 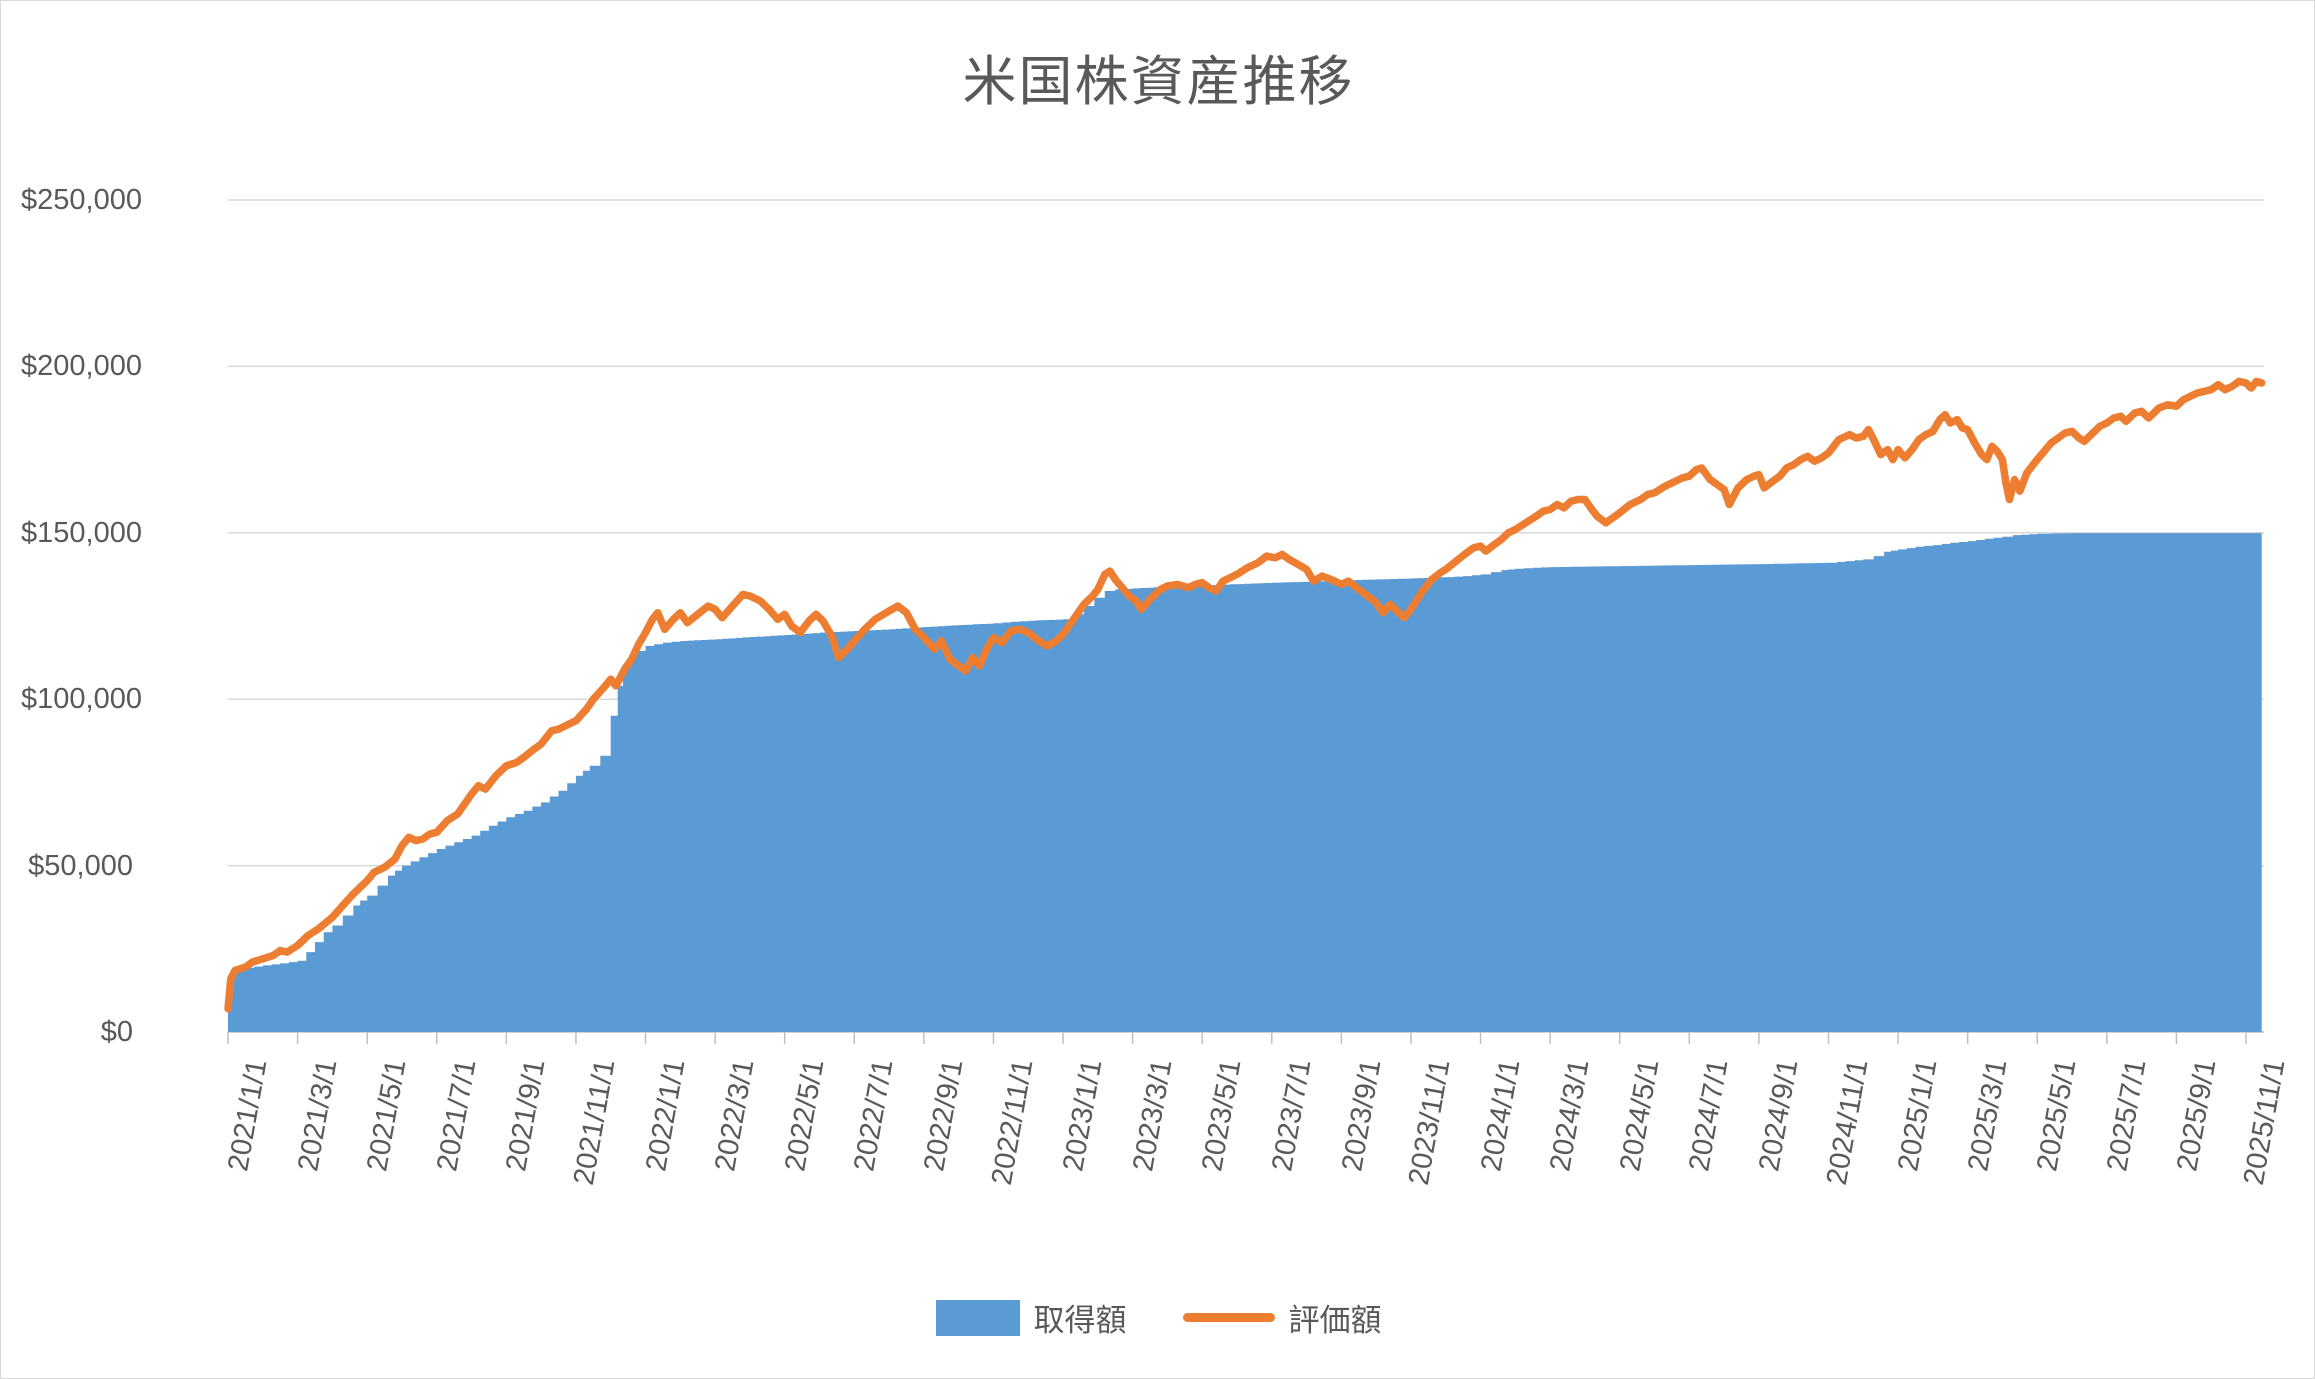 I want to click on acquisition-swatch, so click(x=977, y=1317).